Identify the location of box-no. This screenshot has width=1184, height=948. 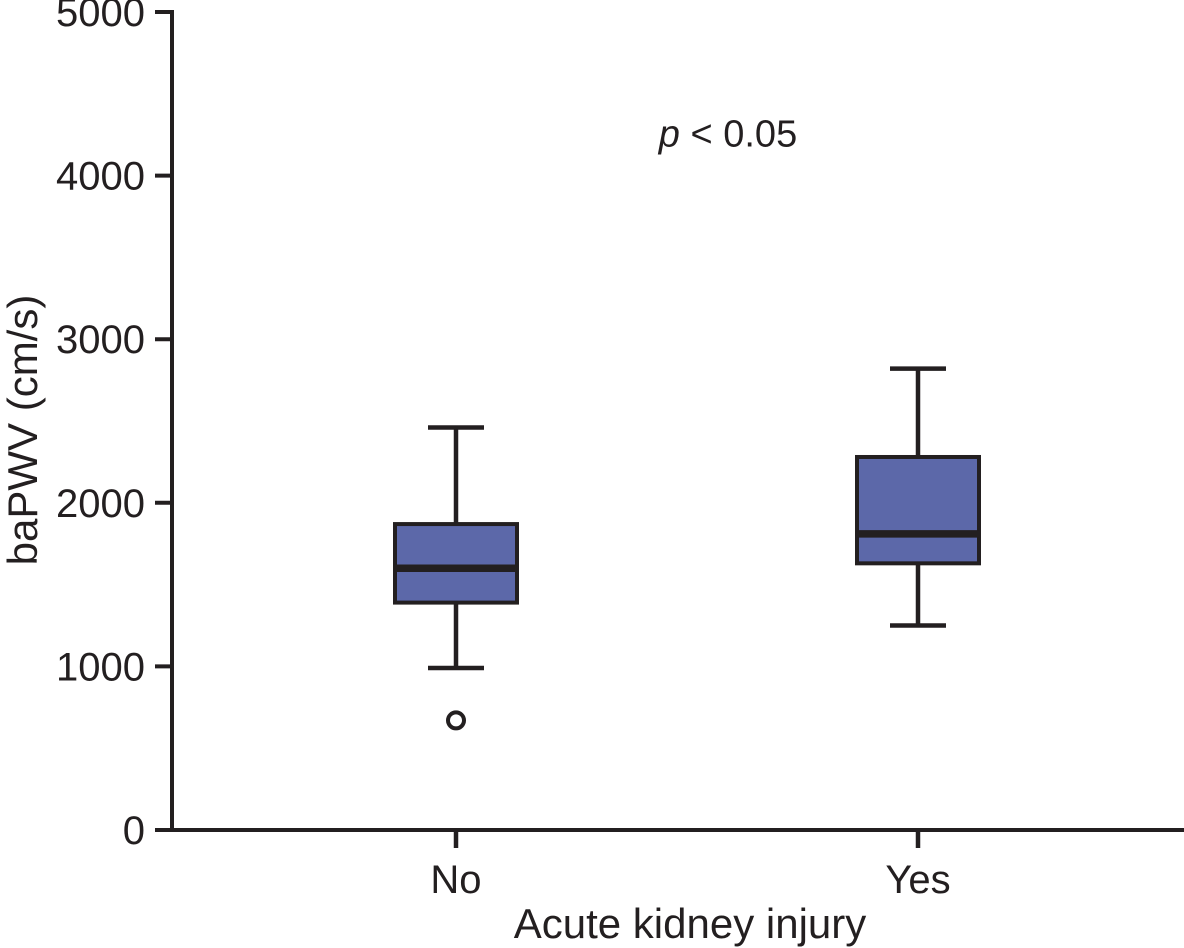
(456, 563).